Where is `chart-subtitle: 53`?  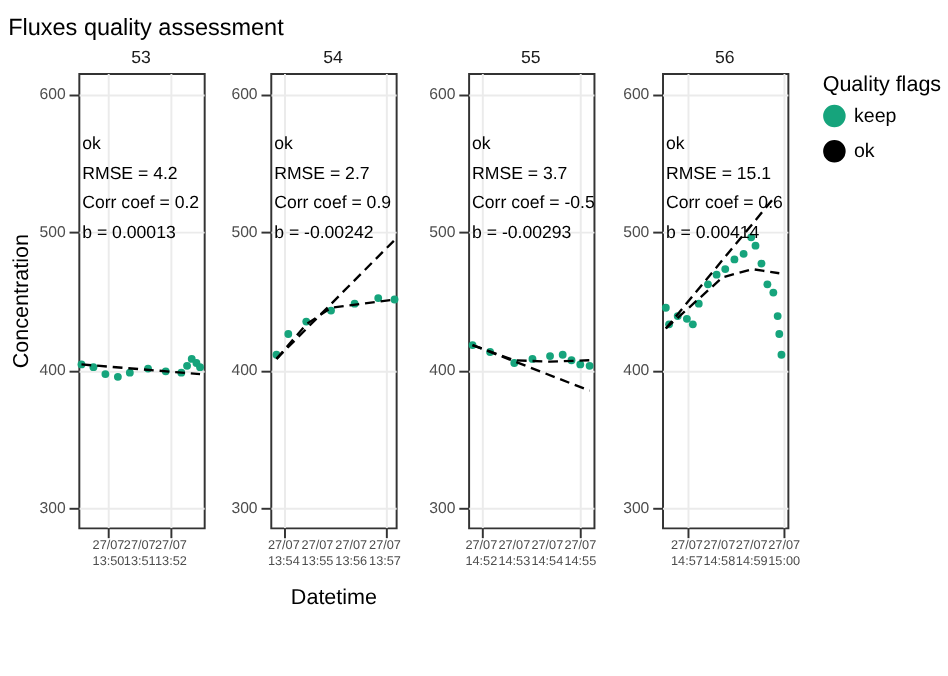
chart-subtitle: 53 is located at coordinates (141, 57).